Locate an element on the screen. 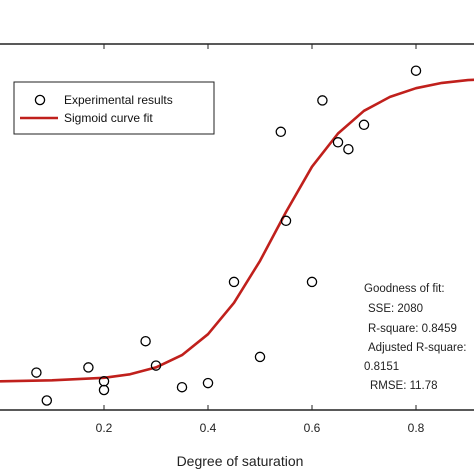 The image size is (474, 474). legend-marker-scatter is located at coordinates (40, 100).